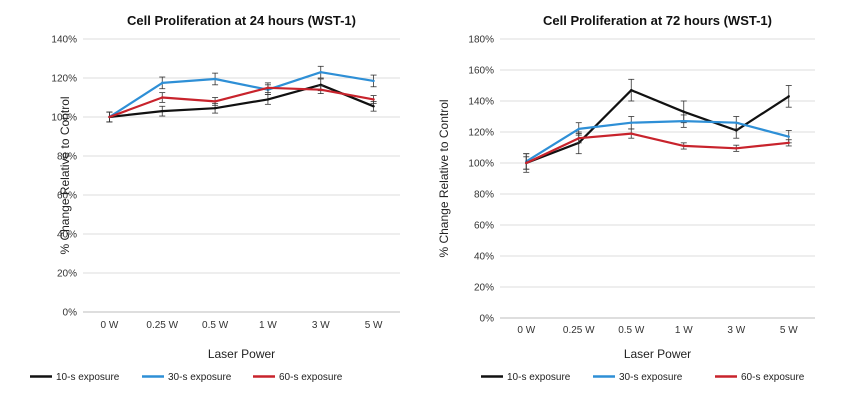 The image size is (846, 401). What do you see at coordinates (241, 20) in the screenshot?
I see `chart-title: Cell Proliferation at 24 hours (WST-1)` at bounding box center [241, 20].